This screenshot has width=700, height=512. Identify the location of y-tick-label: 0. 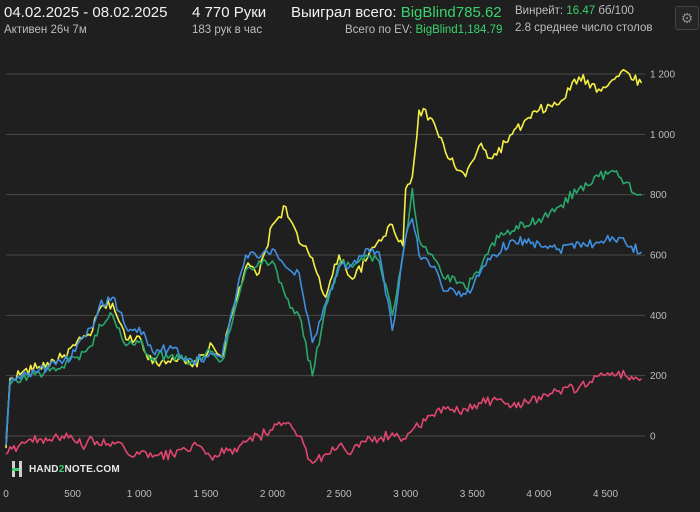
(653, 437).